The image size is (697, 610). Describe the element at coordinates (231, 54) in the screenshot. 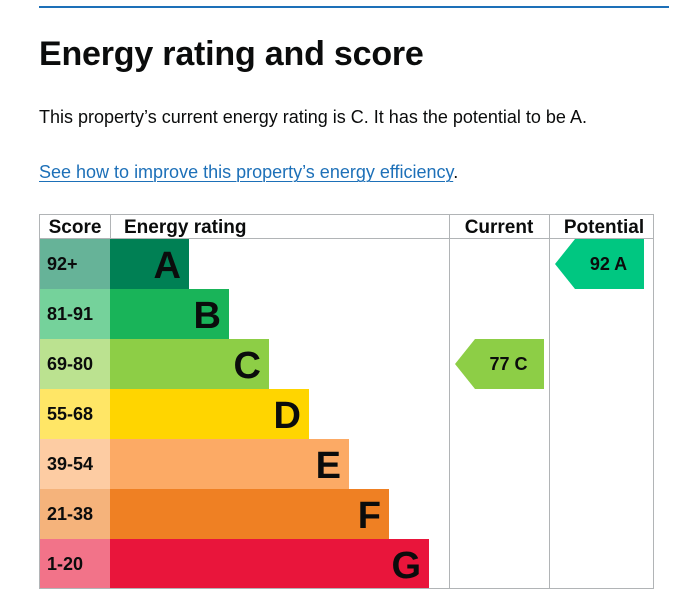

I see `page-title: Energy rating and score` at that location.